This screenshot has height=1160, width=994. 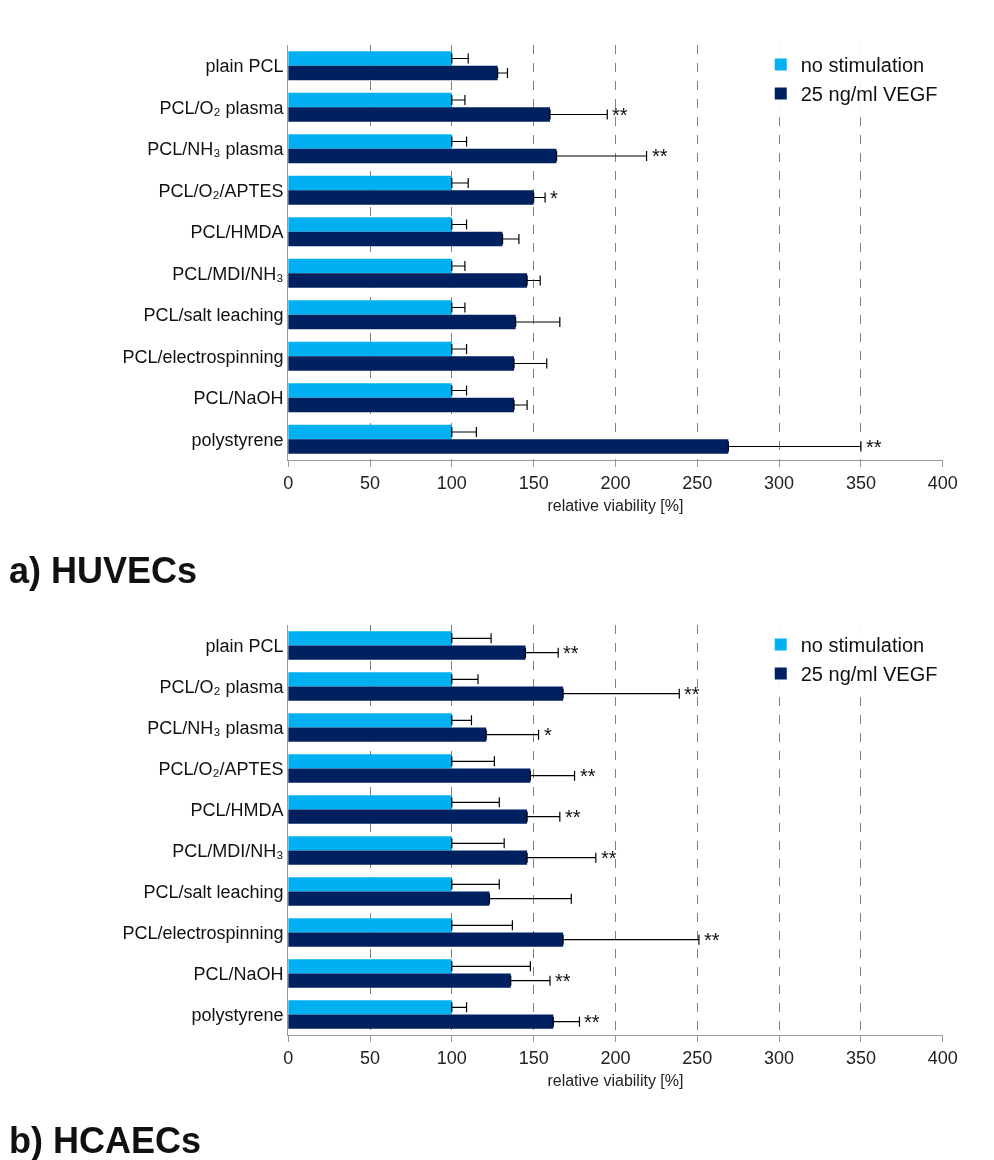 I want to click on text: b) HCAECs, so click(x=105, y=1140).